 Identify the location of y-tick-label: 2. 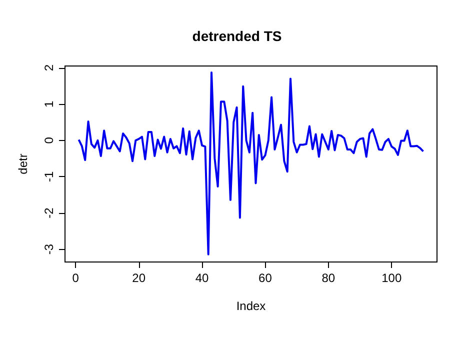
(49, 68).